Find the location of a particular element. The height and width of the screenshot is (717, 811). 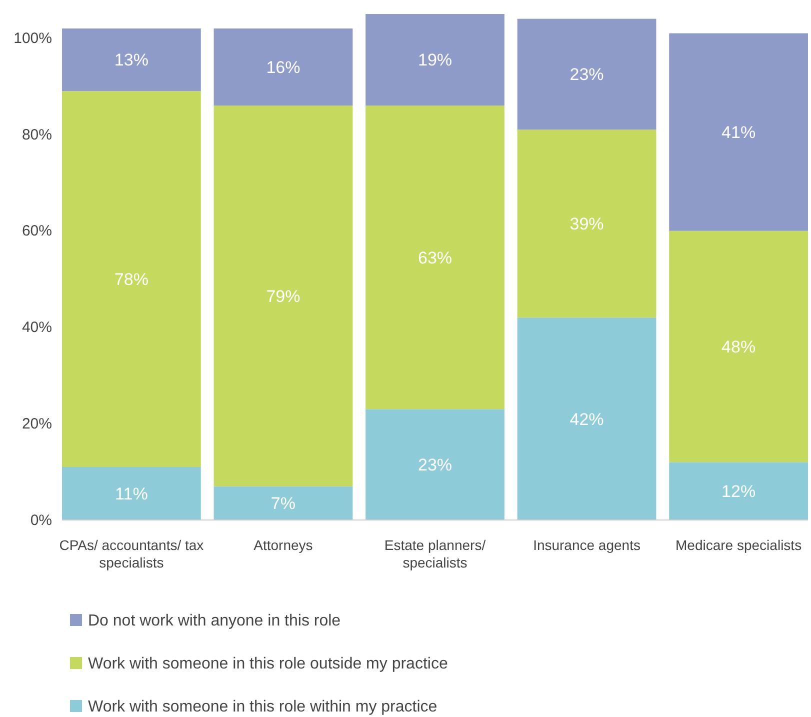

data-label: 42% is located at coordinates (587, 419).